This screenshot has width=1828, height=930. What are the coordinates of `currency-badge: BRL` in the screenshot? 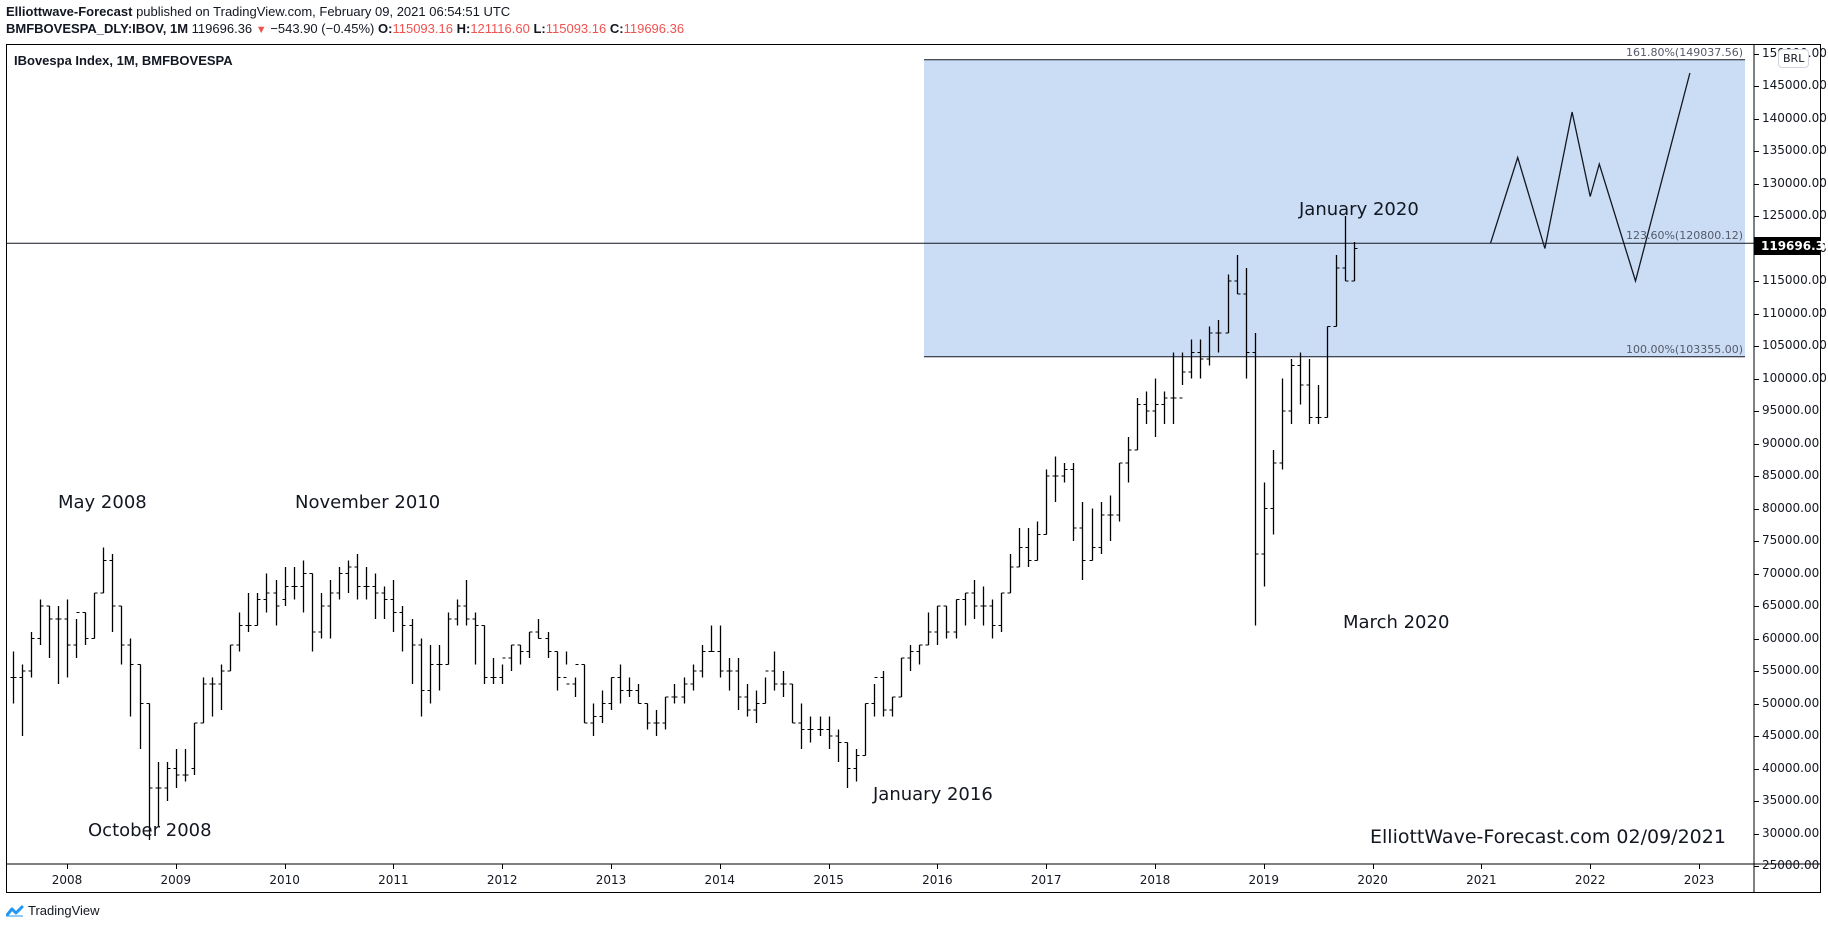 It's located at (1794, 58).